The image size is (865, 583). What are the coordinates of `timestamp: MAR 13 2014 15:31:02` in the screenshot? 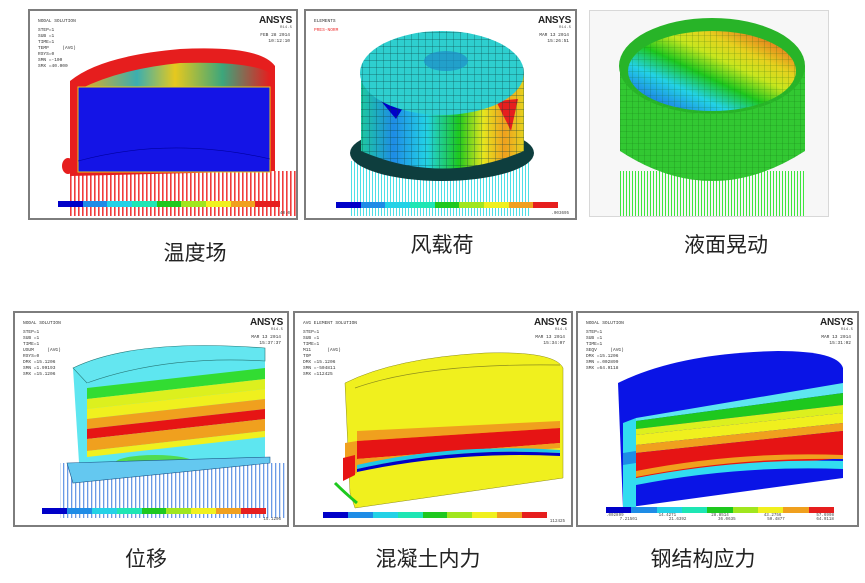 It's located at (836, 340).